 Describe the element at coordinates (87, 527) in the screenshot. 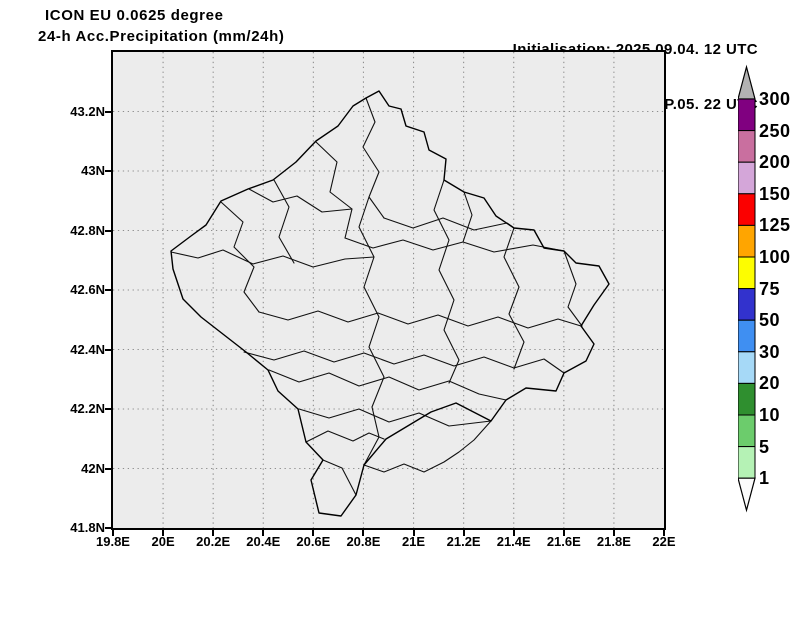

I see `lat-tick-label: 41.8N` at that location.